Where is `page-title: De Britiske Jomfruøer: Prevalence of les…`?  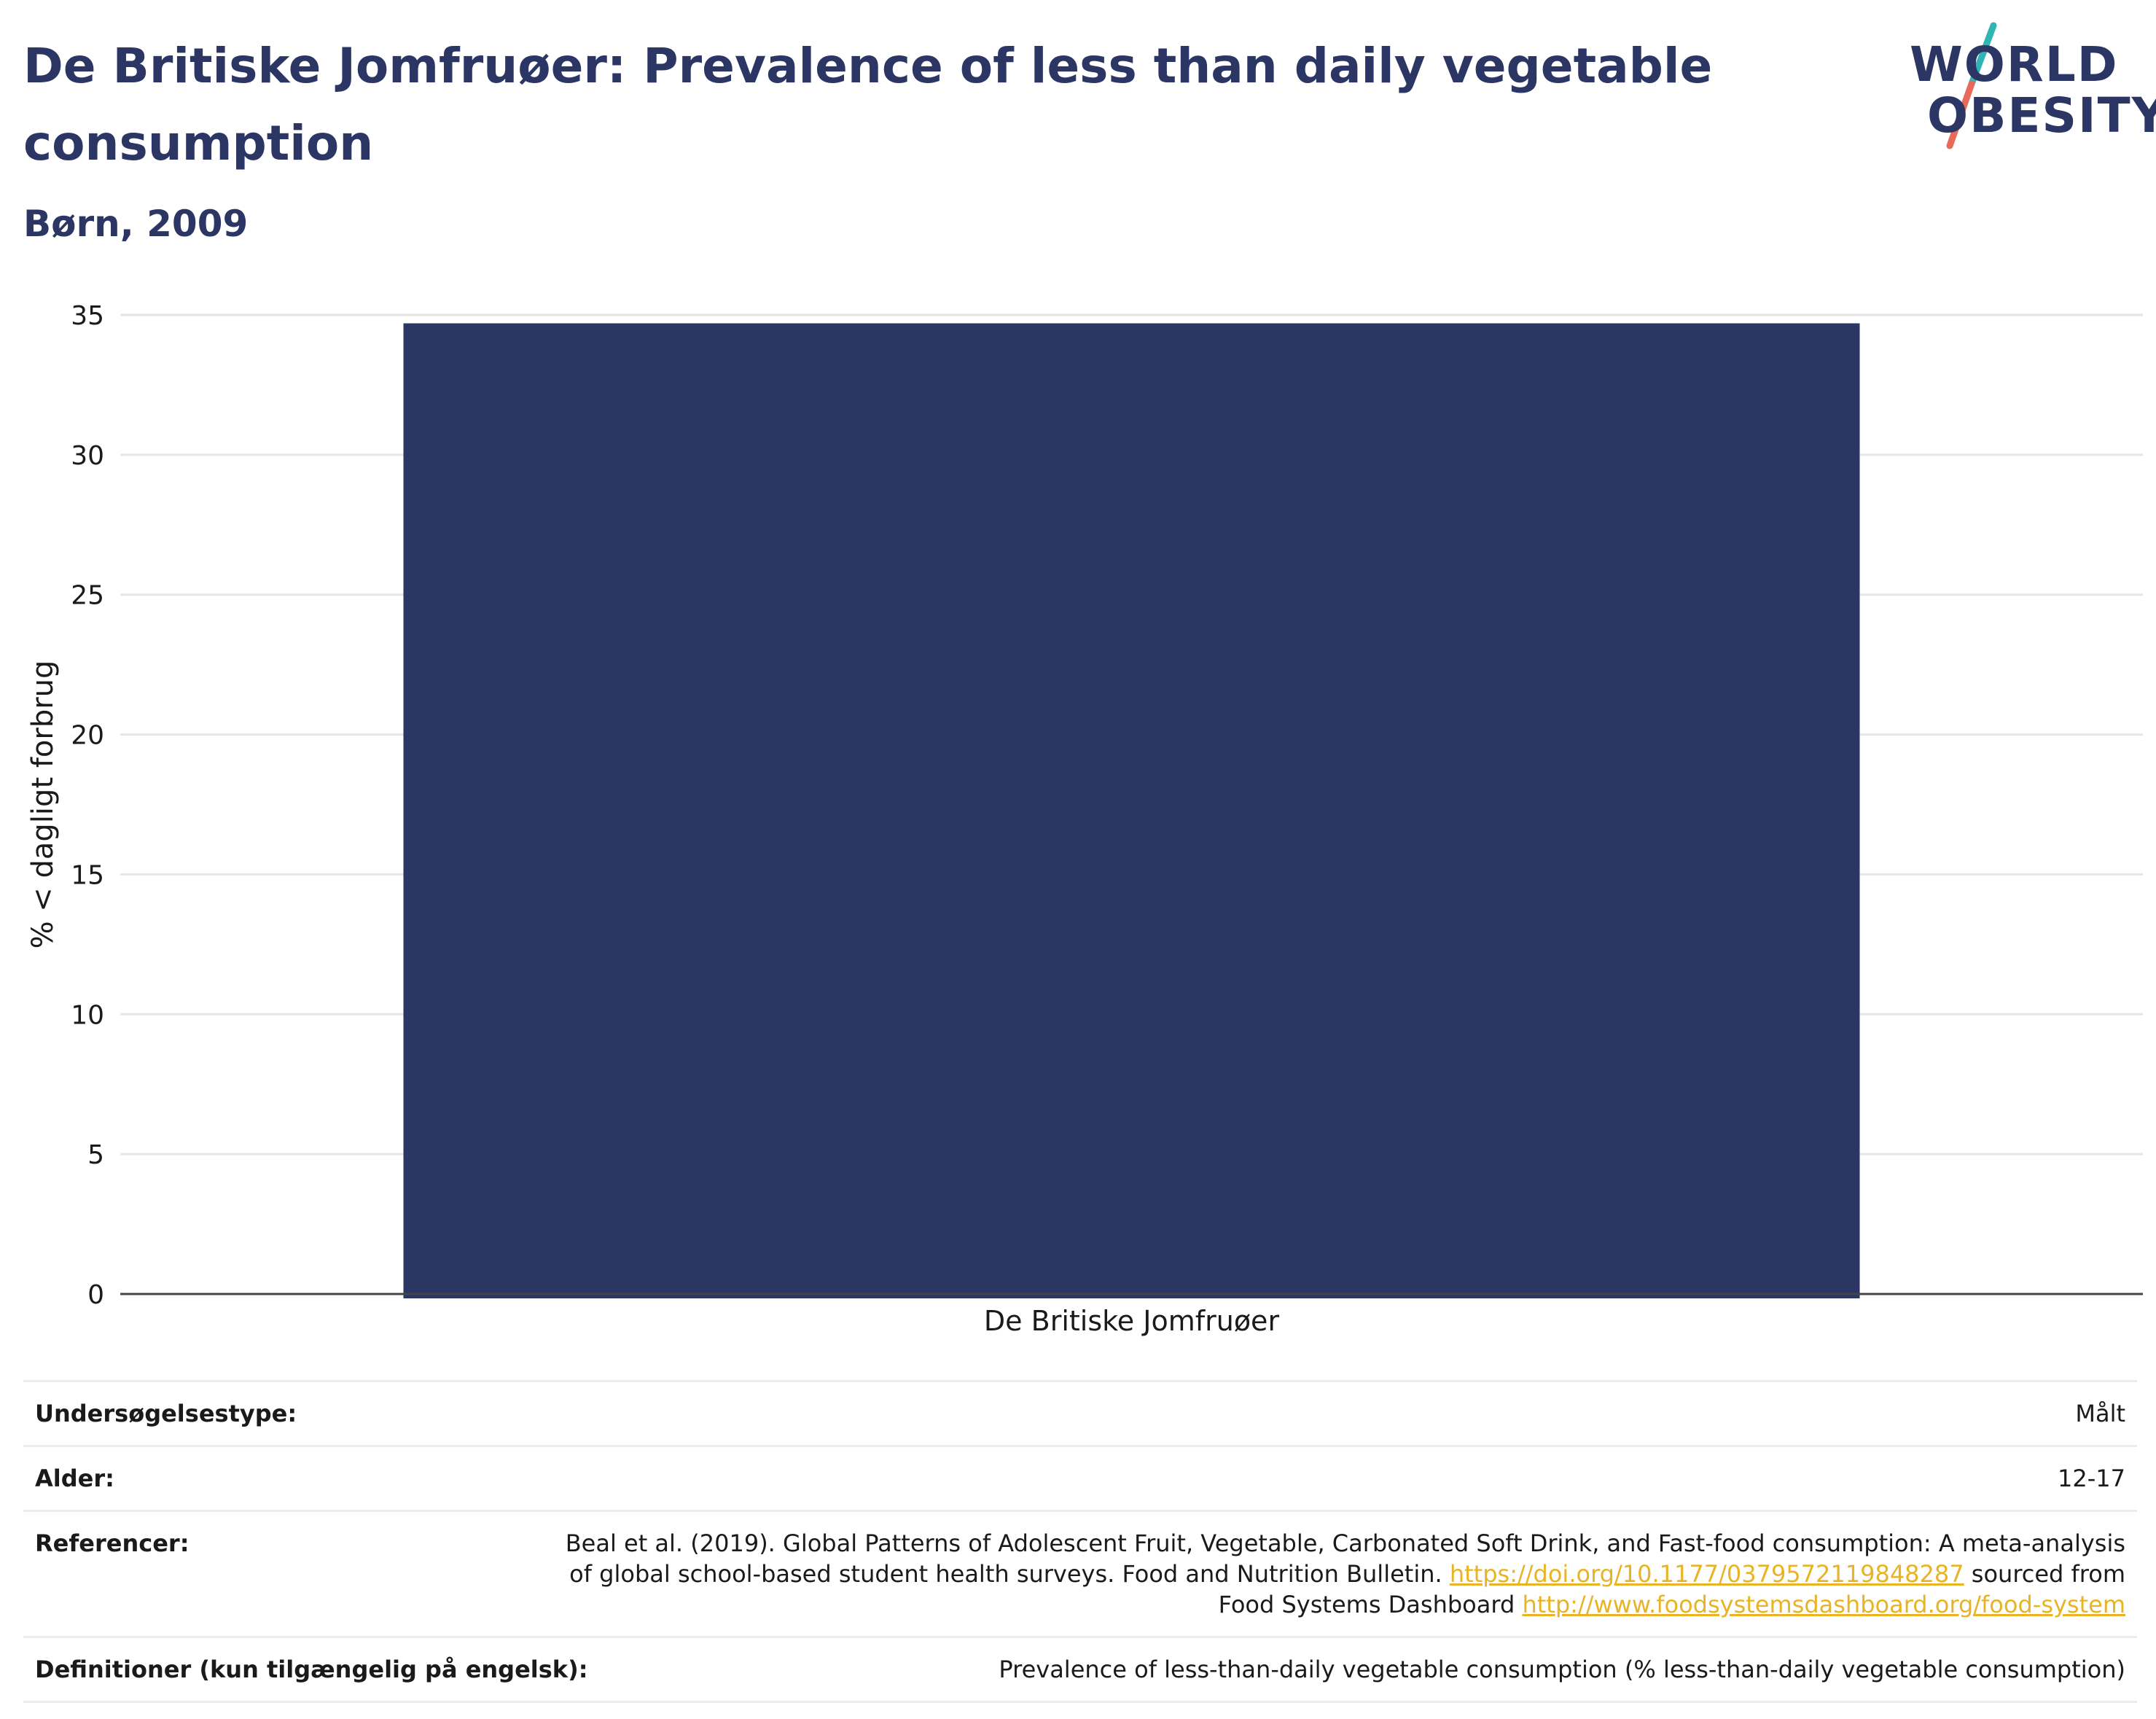
page-title: De Britiske Jomfruøer: Prevalence of les… is located at coordinates (868, 104).